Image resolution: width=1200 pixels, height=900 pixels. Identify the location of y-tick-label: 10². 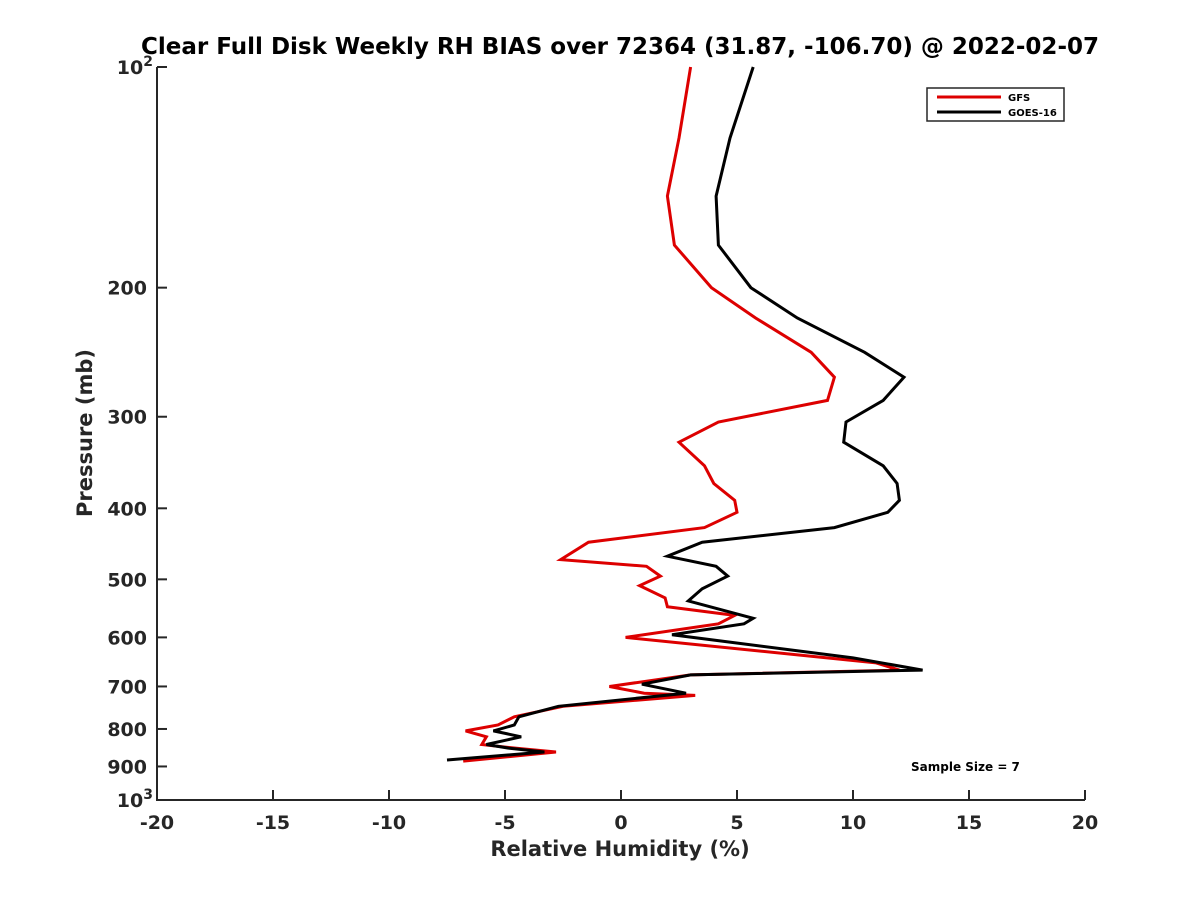
(135, 66).